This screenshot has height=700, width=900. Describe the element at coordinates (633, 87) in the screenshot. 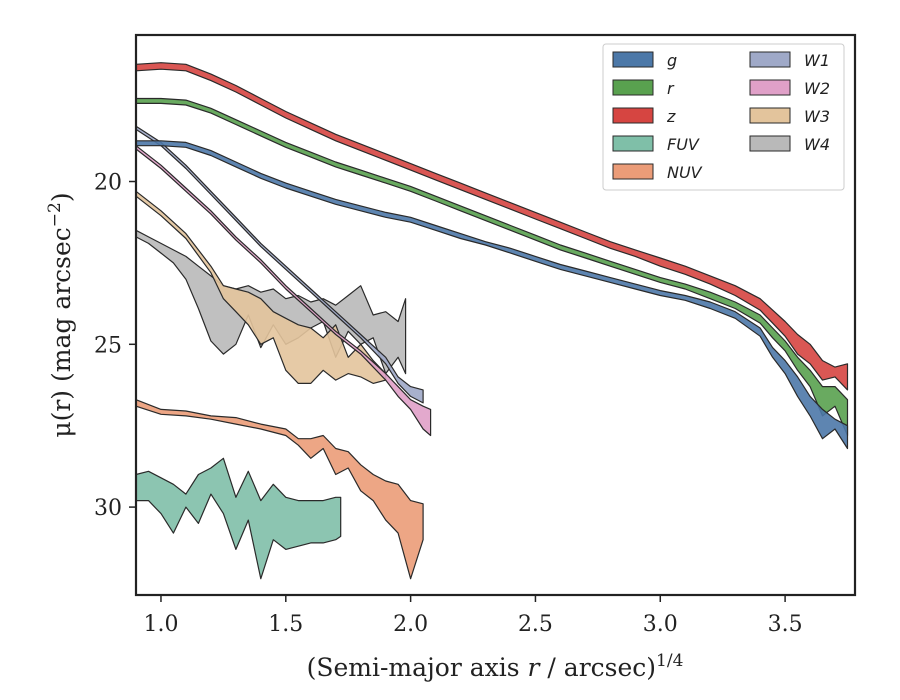

I see `legend-swatch-r` at that location.